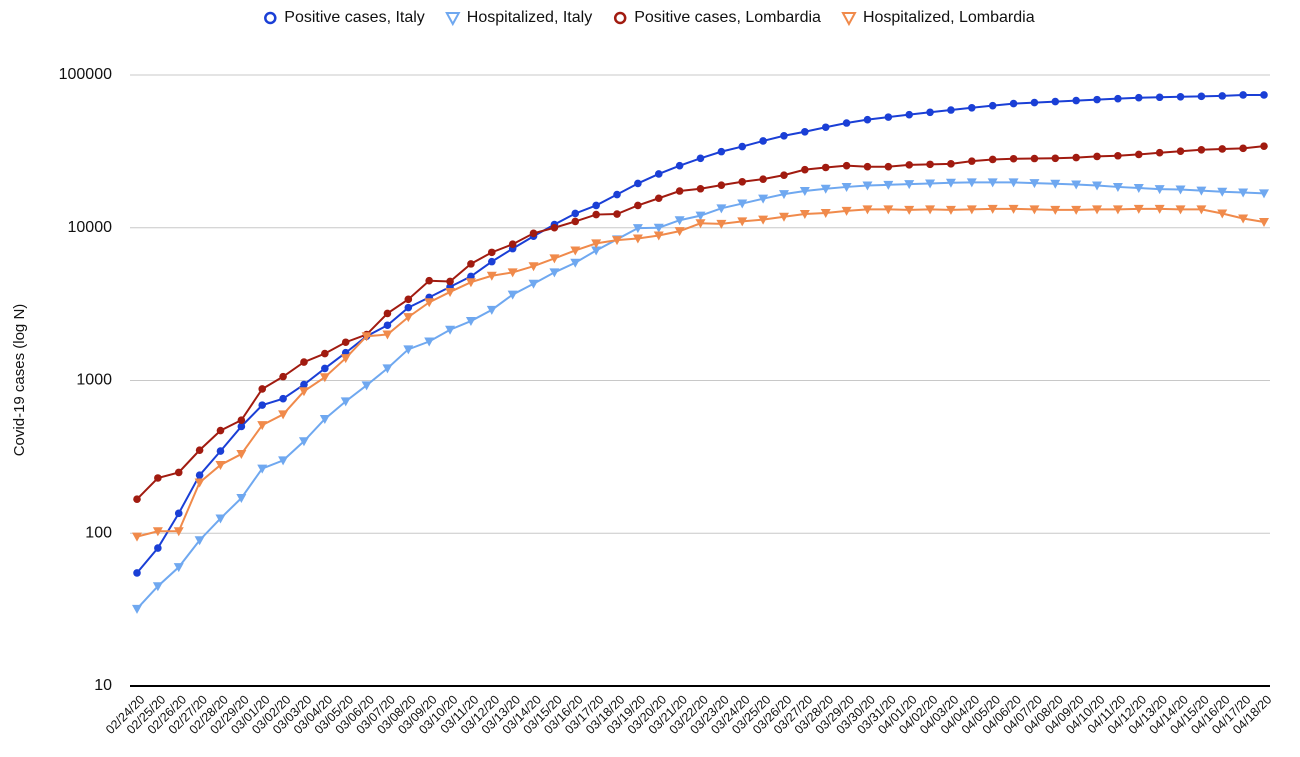  What do you see at coordinates (849, 19) in the screenshot?
I see `legend-marker` at bounding box center [849, 19].